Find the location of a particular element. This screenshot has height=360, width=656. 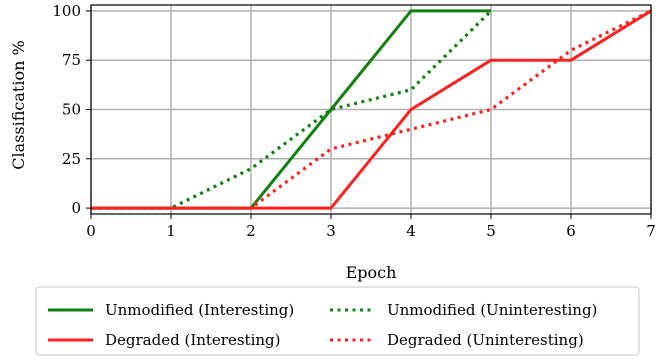

x-tick-label: 1 is located at coordinates (171, 231).